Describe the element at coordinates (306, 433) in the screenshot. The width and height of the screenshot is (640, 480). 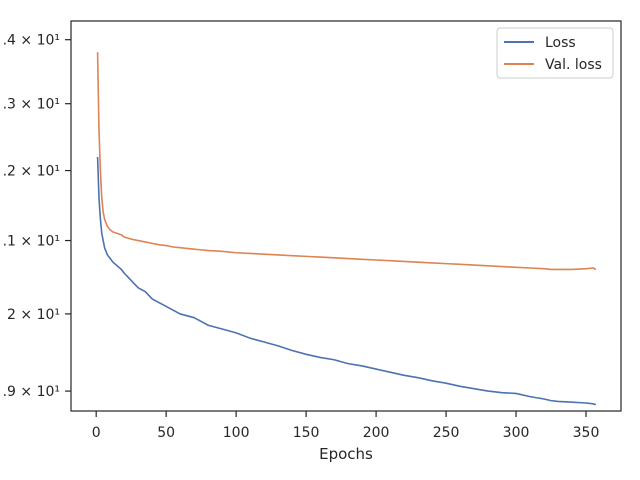
I see `x-tick-label: 150` at that location.